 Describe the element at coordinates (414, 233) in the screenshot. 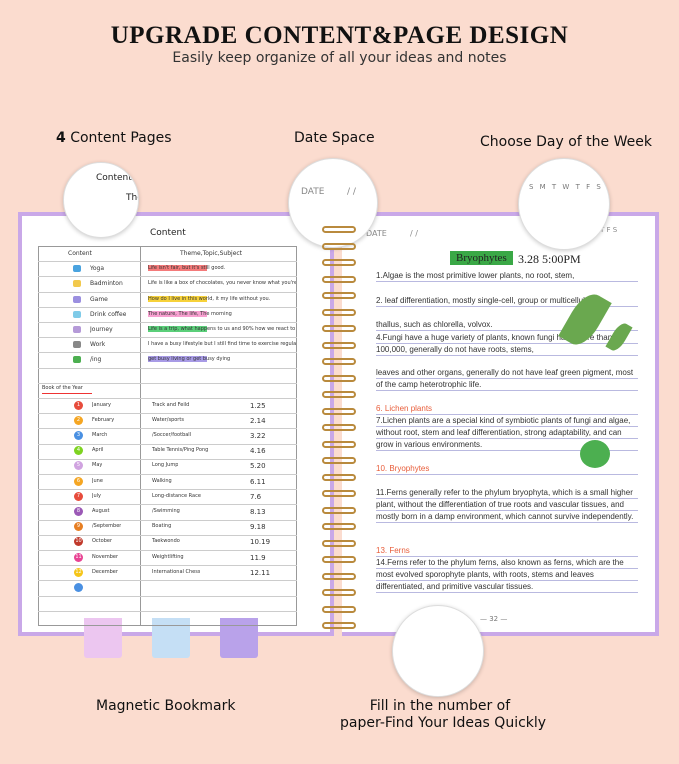

I see `date-sep: / /` at that location.